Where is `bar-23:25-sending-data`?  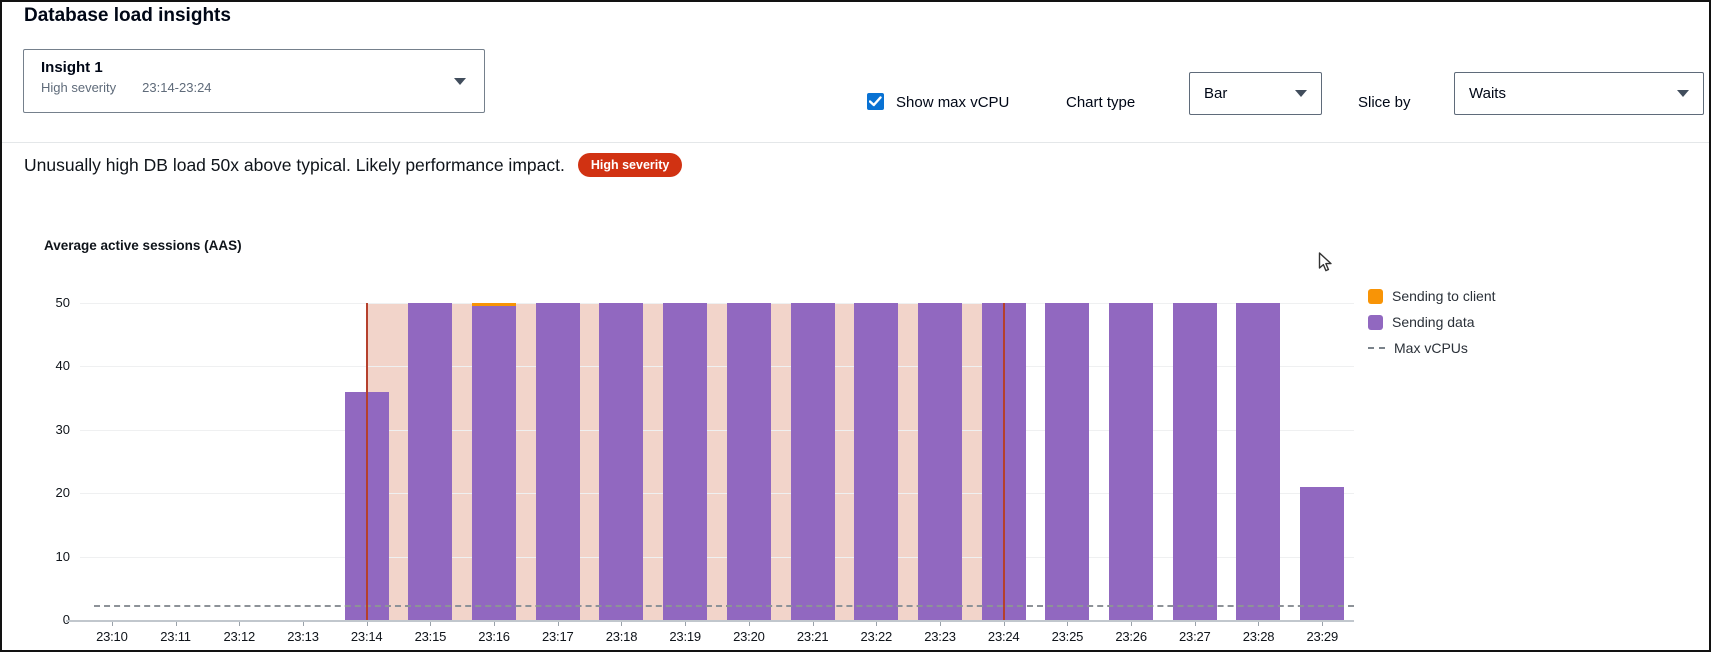 bar-23:25-sending-data is located at coordinates (1067, 461).